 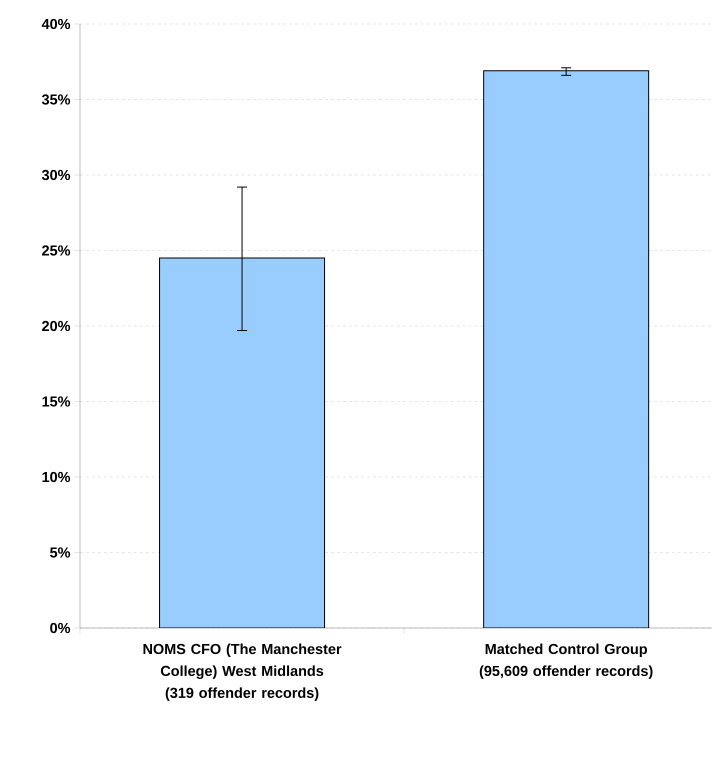 What do you see at coordinates (56, 326) in the screenshot?
I see `y-tick-label: 20%` at bounding box center [56, 326].